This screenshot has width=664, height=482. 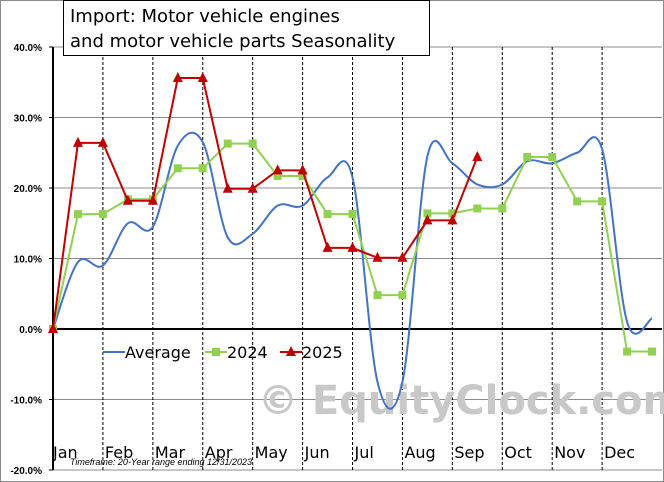 What do you see at coordinates (291, 351) in the screenshot?
I see `legend-marker-triangle` at bounding box center [291, 351].